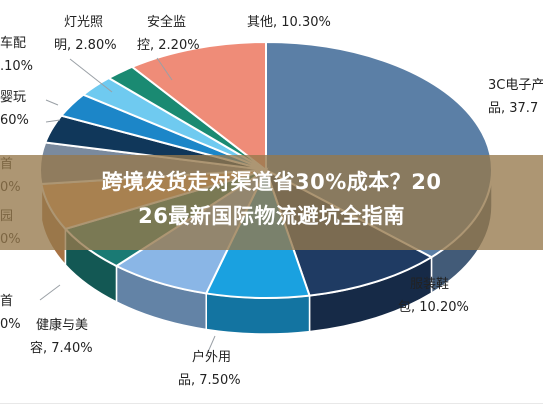  Describe the element at coordinates (17, 55) in the screenshot. I see `label-auto: 车配 .10%` at that location.